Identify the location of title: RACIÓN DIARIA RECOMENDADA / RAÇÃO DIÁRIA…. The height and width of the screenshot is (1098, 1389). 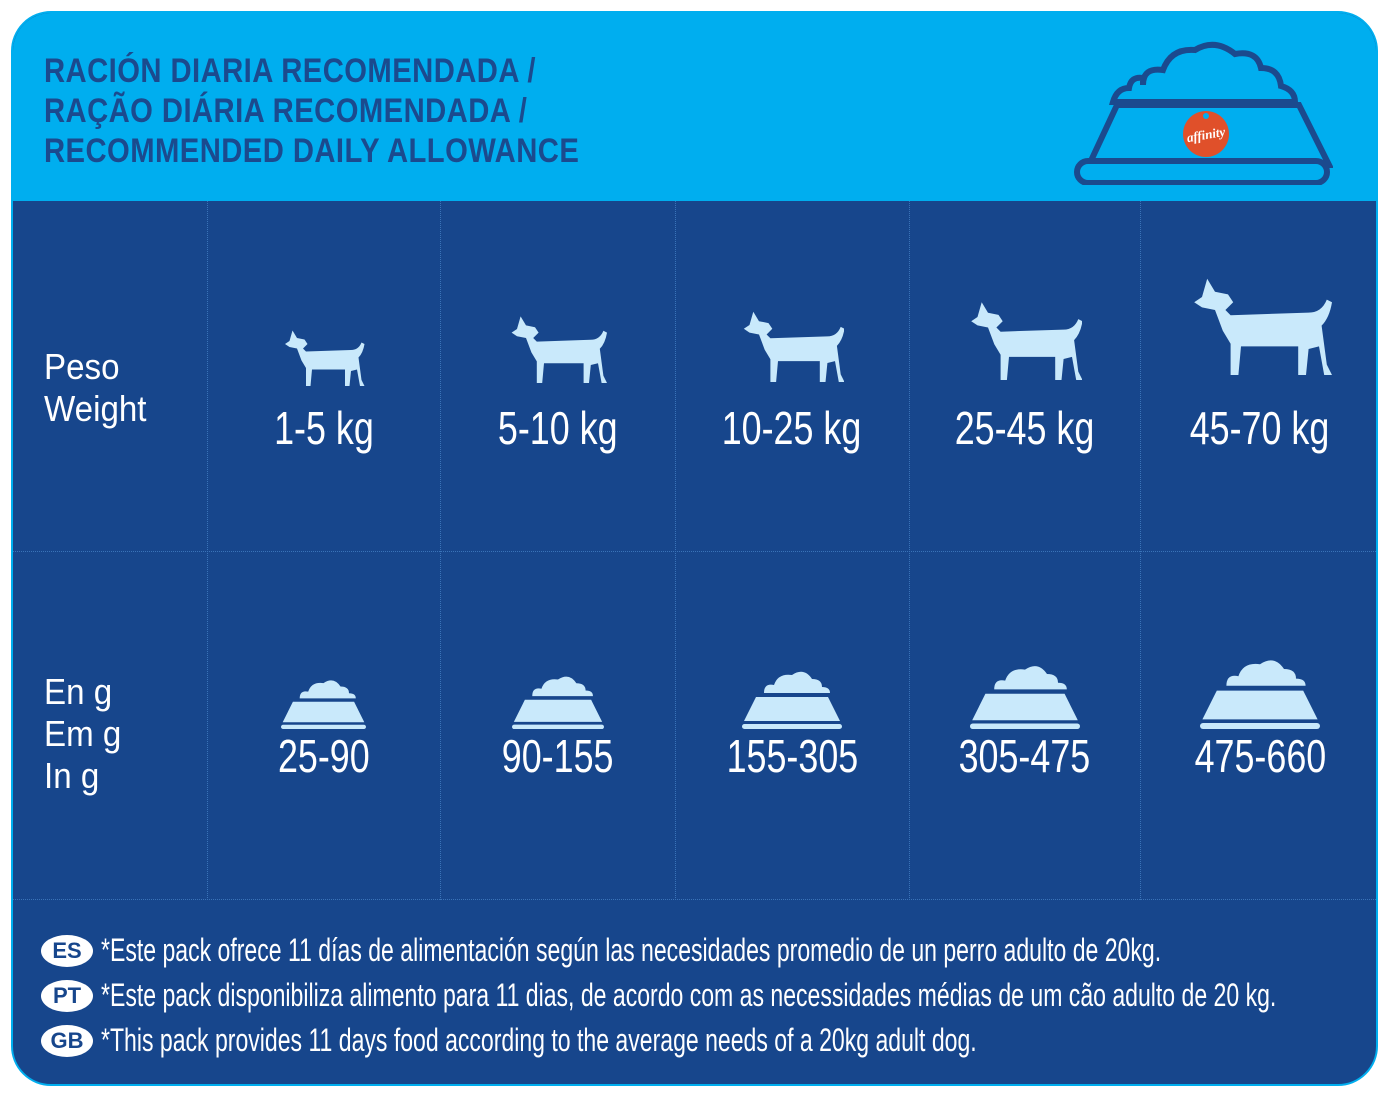
(311, 111).